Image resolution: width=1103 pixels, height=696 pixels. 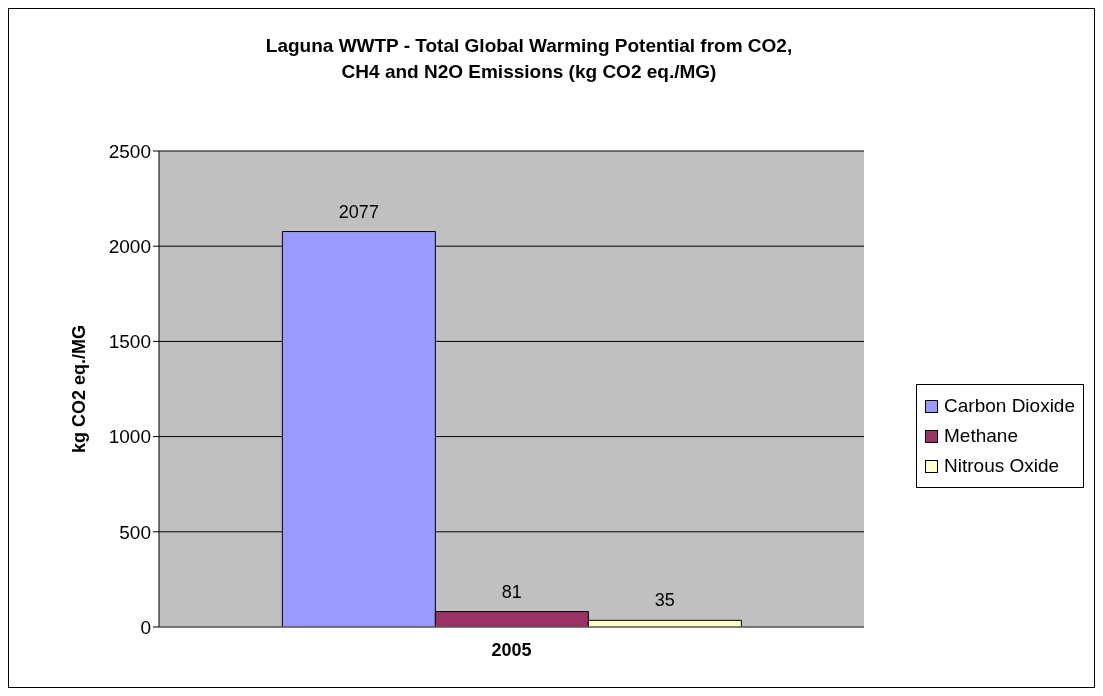 What do you see at coordinates (511, 649) in the screenshot?
I see `x-tick-label: 2005` at bounding box center [511, 649].